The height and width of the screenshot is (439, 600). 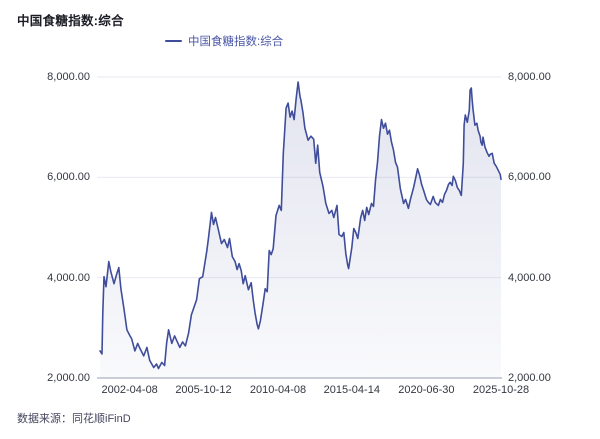 I want to click on x-axis-label: 2010-04-08, so click(x=278, y=390).